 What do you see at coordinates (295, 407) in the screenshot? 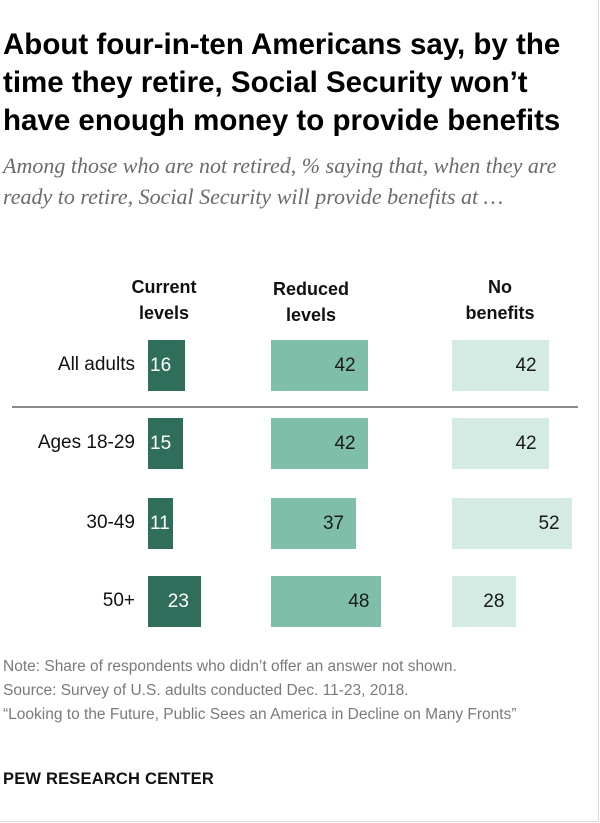
I see `row-divider` at bounding box center [295, 407].